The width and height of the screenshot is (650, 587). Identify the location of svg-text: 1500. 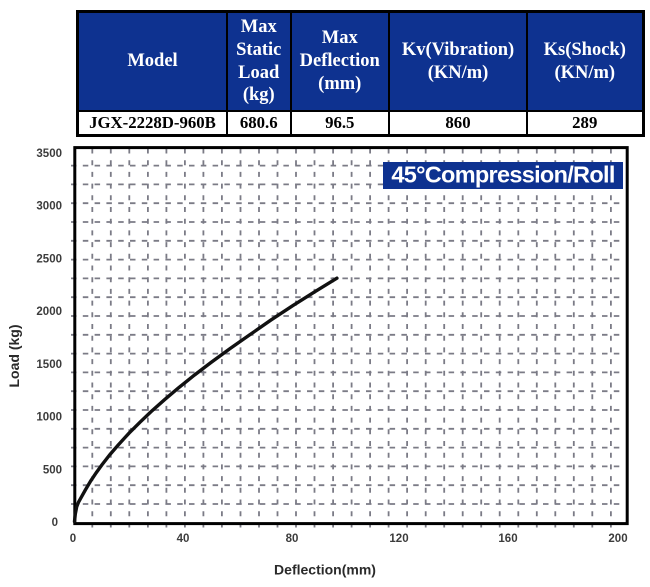
(49, 365).